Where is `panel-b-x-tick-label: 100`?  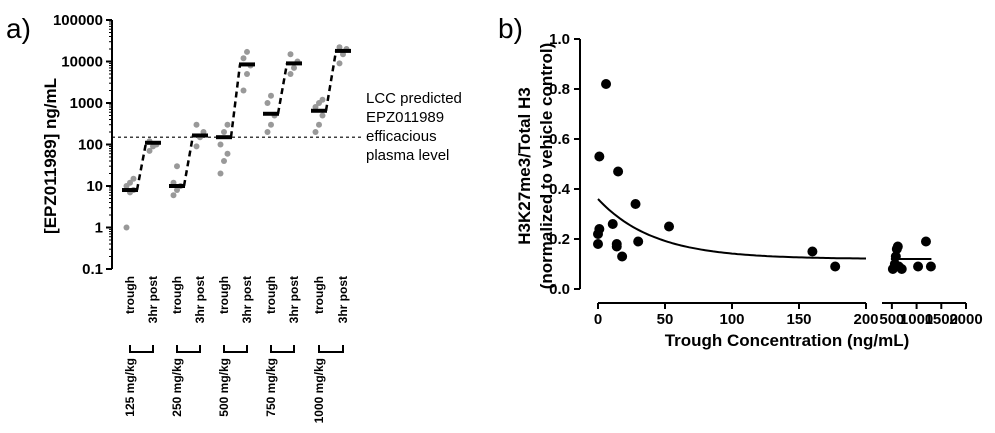 panel-b-x-tick-label: 100 is located at coordinates (731, 319).